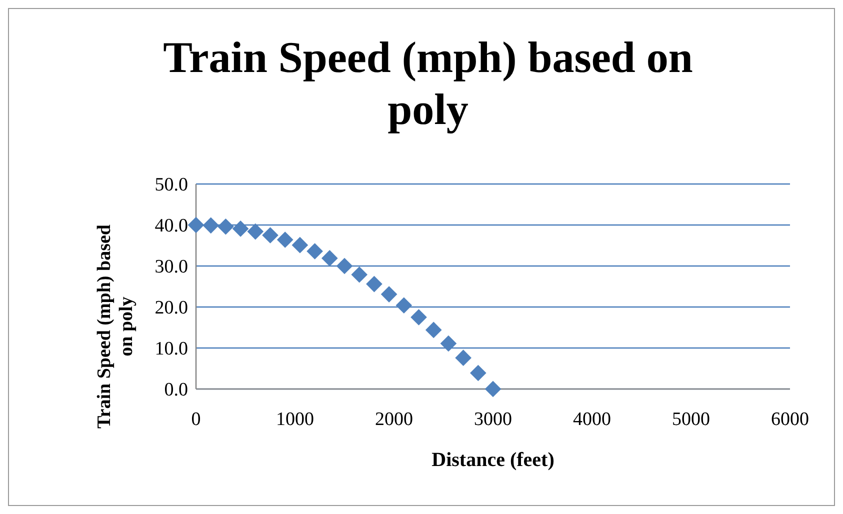 The width and height of the screenshot is (843, 514). Describe the element at coordinates (790, 419) in the screenshot. I see `x-tick-label: 6000` at that location.